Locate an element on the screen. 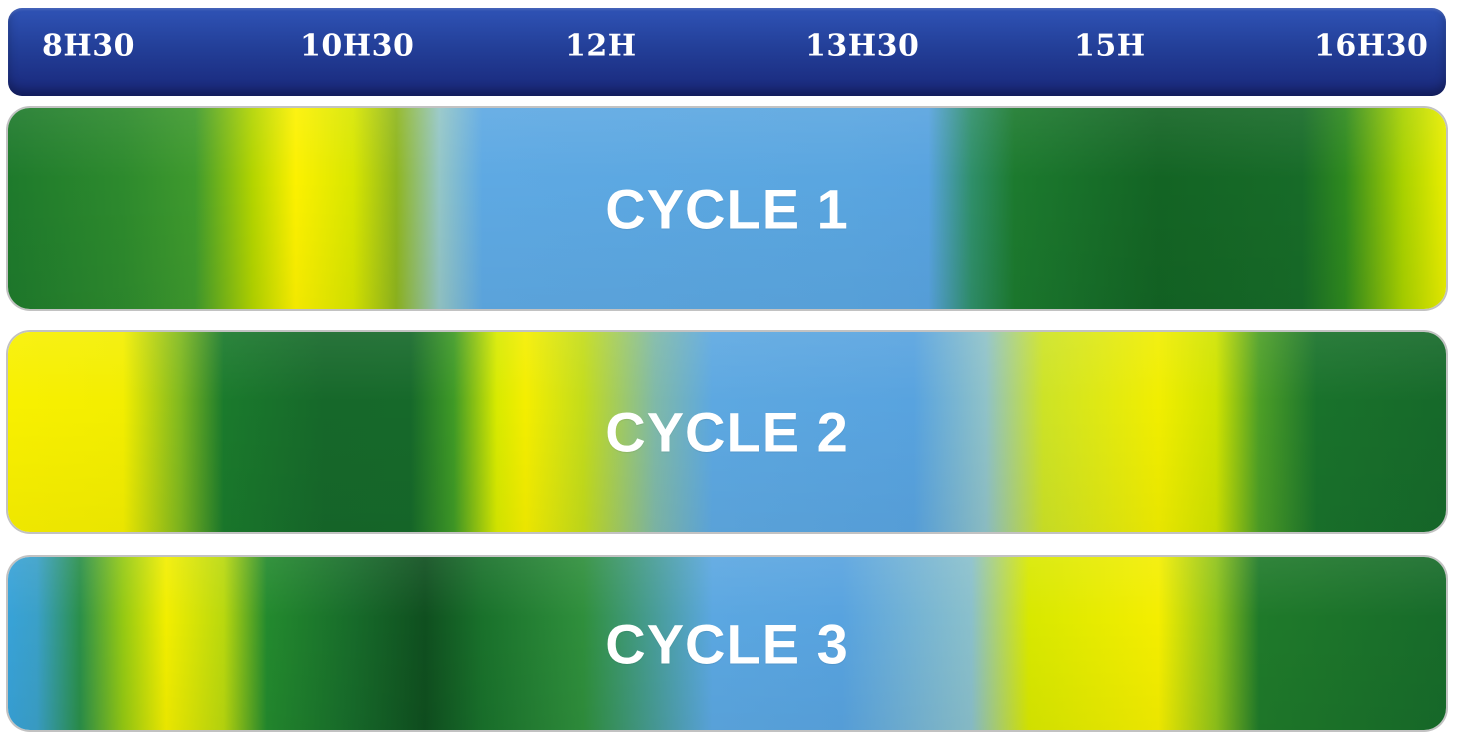 Image resolution: width=1461 pixels, height=743 pixels. cycle-2-label: CYCLE 2 is located at coordinates (727, 432).